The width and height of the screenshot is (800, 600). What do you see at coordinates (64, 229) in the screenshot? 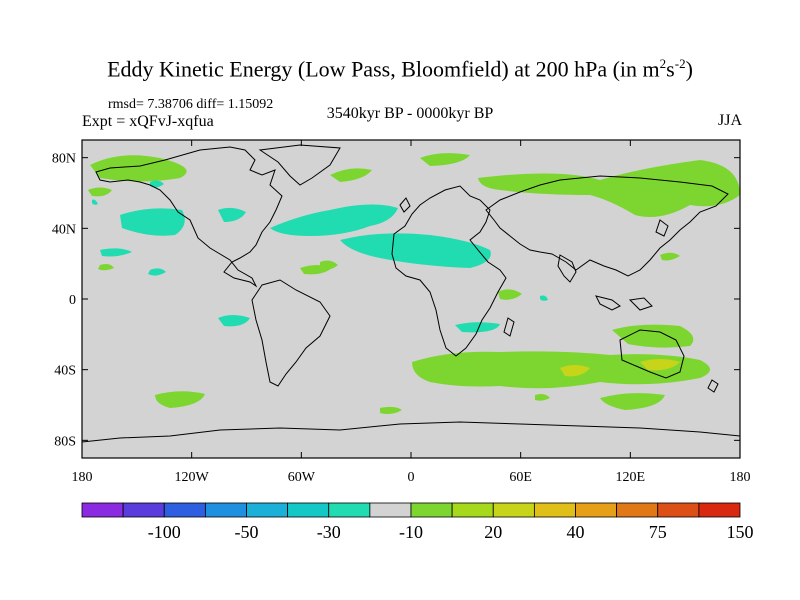
I see `lat-tick-label: 40N` at bounding box center [64, 229].